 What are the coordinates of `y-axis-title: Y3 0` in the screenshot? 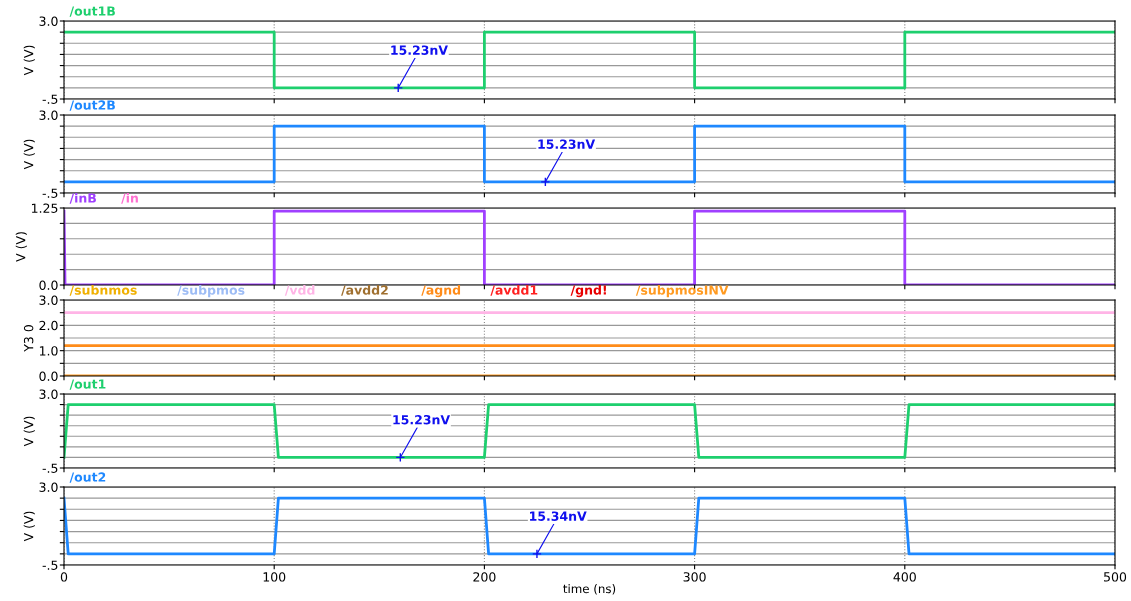 It's located at (28, 338).